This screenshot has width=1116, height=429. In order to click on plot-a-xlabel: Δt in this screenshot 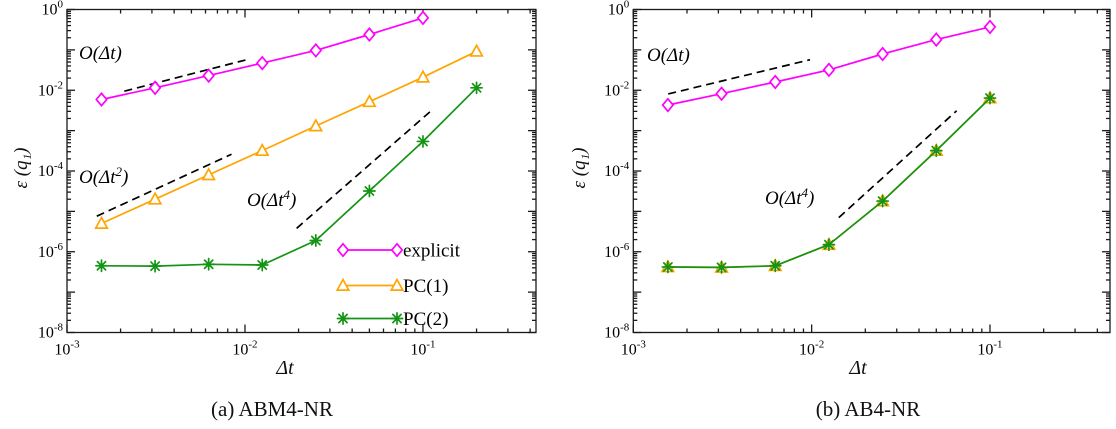, I will do `click(285, 368)`.